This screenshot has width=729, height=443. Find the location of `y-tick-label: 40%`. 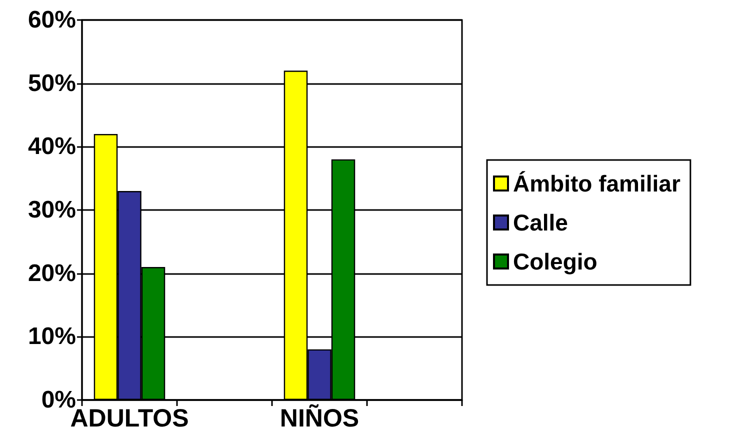

y-tick-label: 40% is located at coordinates (52, 146).